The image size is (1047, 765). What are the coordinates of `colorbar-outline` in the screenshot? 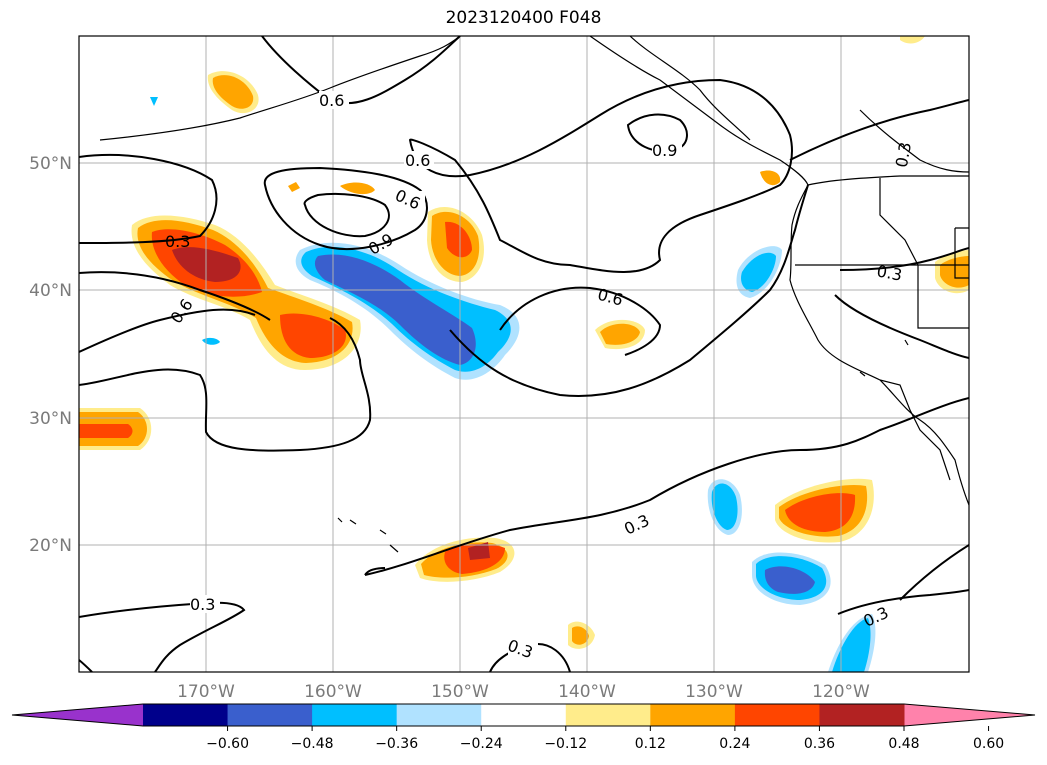 It's located at (523, 715).